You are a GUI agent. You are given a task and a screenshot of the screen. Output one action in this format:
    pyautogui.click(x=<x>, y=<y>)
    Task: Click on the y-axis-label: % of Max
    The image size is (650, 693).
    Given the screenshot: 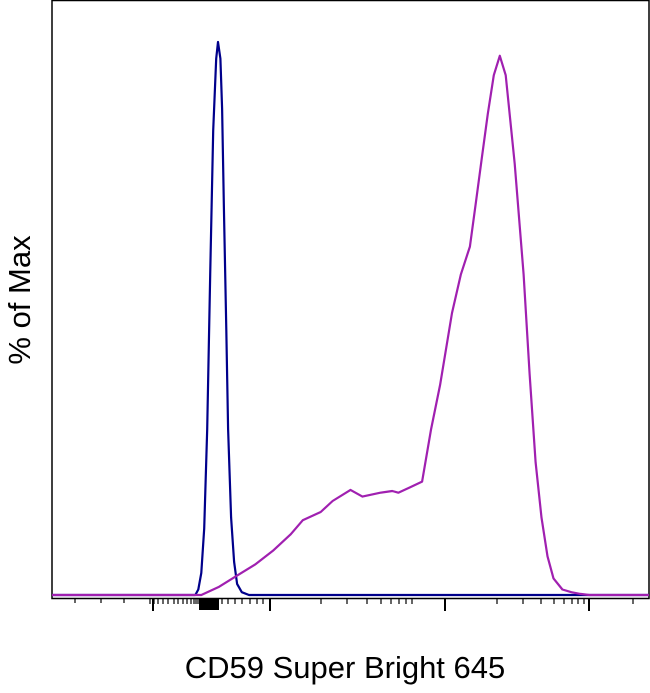 What is the action you would take?
    pyautogui.click(x=19, y=300)
    